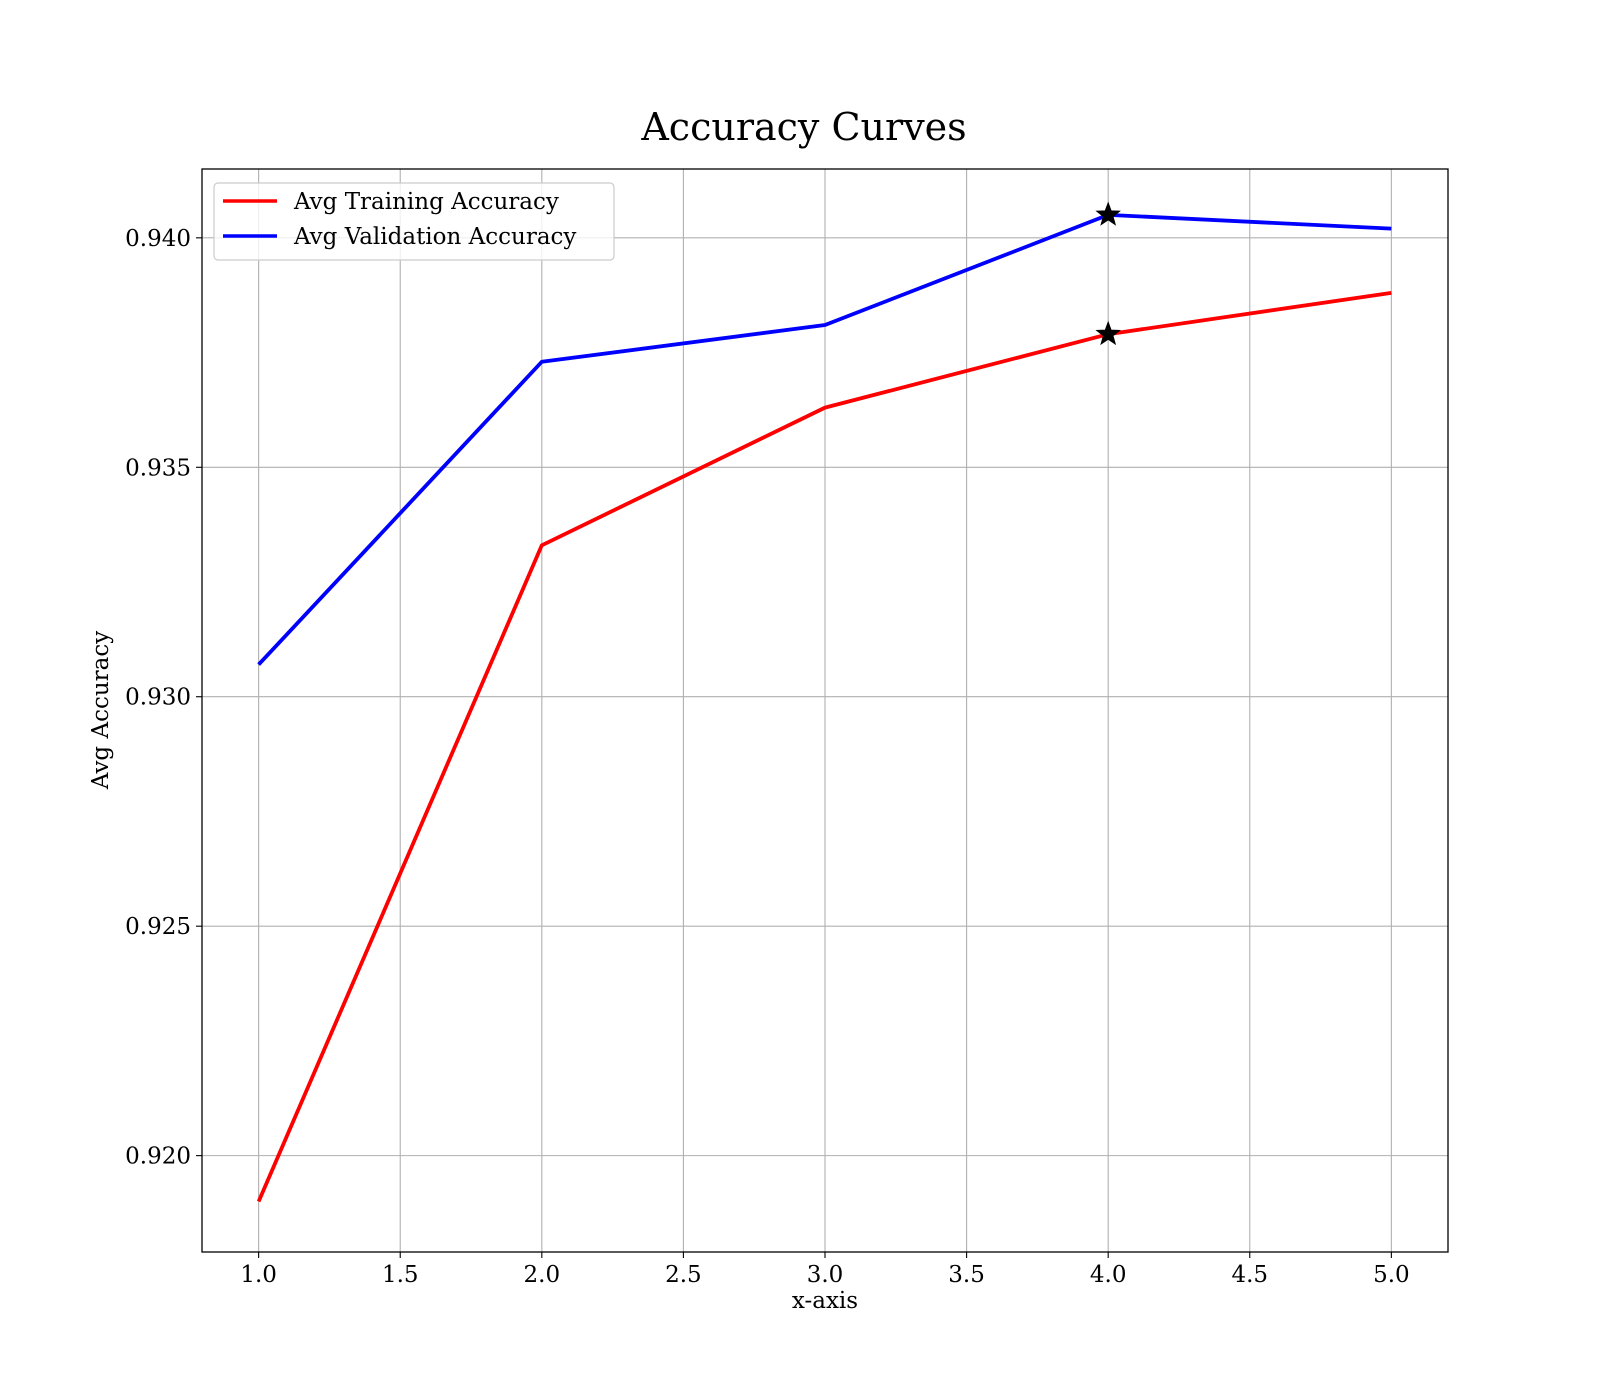  I want to click on y-tick-label: 0.920, so click(158, 1157).